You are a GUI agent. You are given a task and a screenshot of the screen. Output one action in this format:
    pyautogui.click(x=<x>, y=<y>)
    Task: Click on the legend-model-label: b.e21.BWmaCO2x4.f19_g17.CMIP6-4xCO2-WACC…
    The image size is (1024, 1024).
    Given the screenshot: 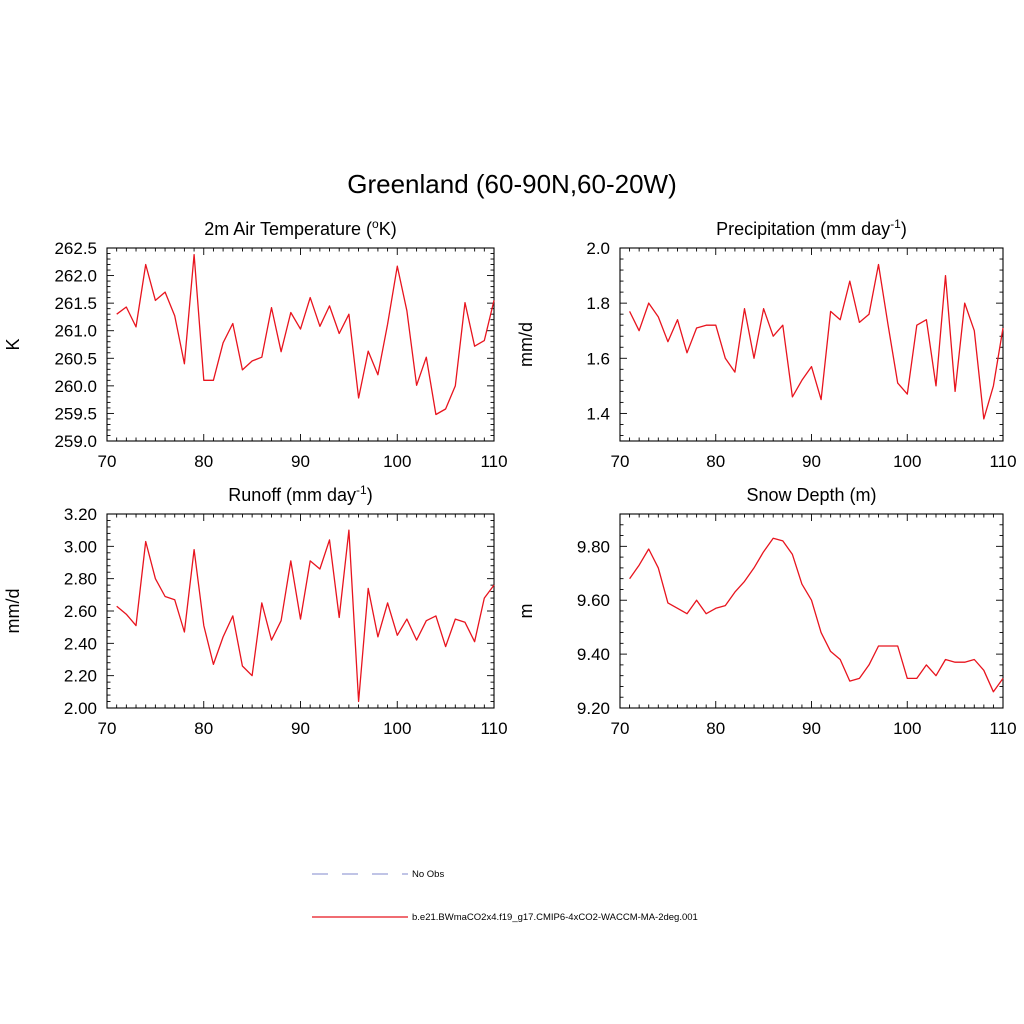 What is the action you would take?
    pyautogui.click(x=555, y=917)
    